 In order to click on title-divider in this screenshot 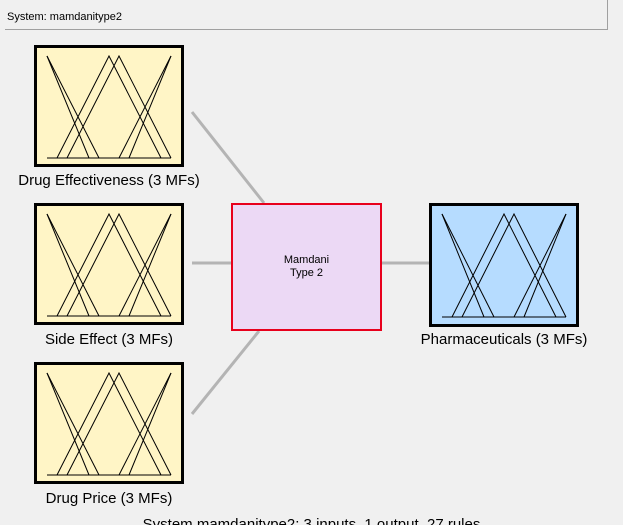, I will do `click(306, 29)`.